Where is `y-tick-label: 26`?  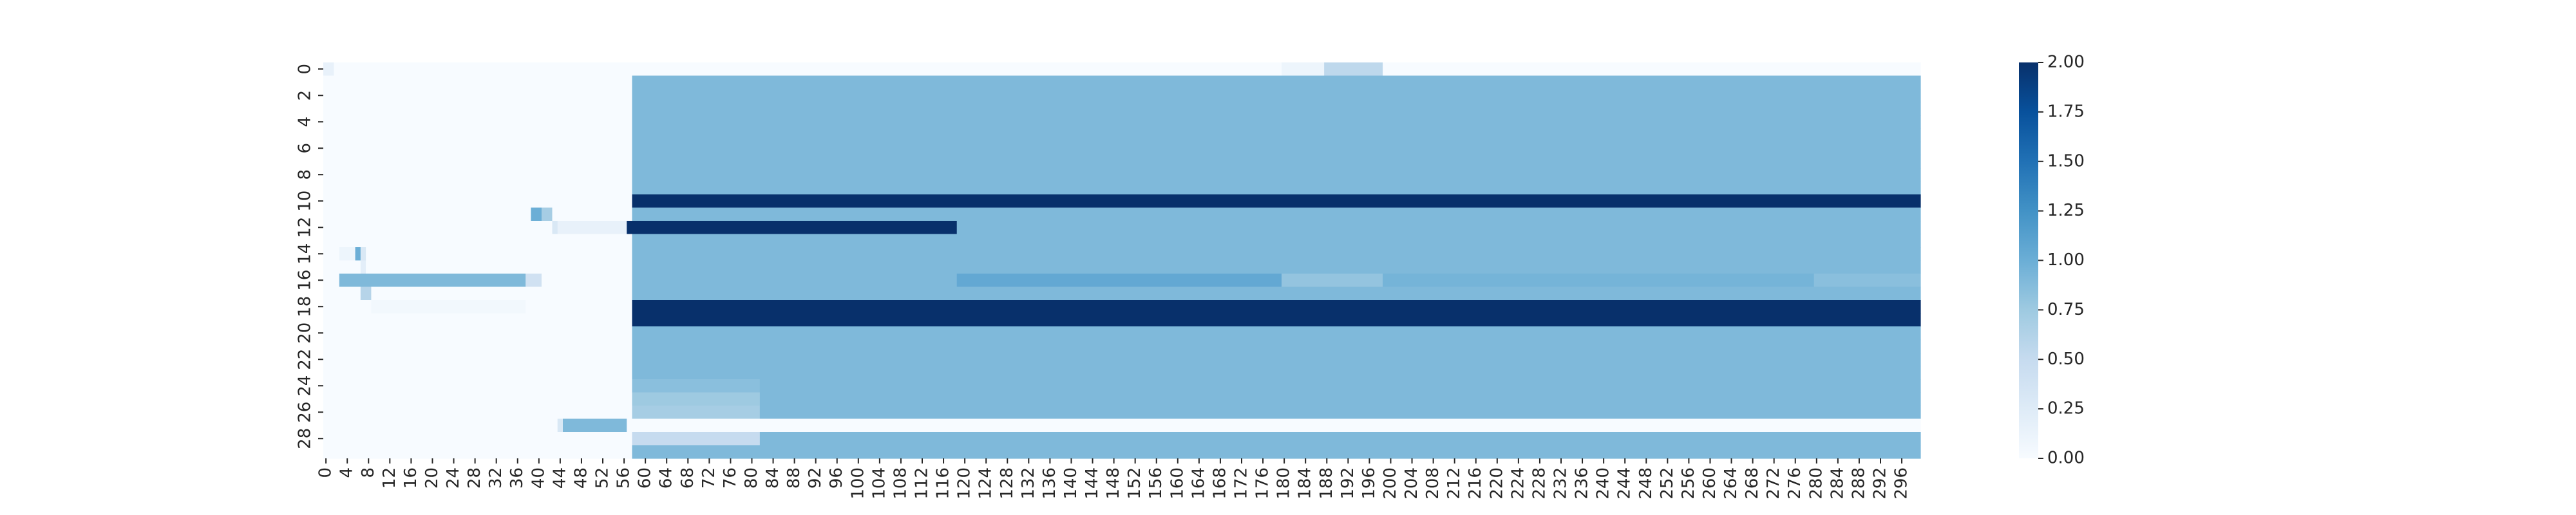
y-tick-label: 26 is located at coordinates (305, 413).